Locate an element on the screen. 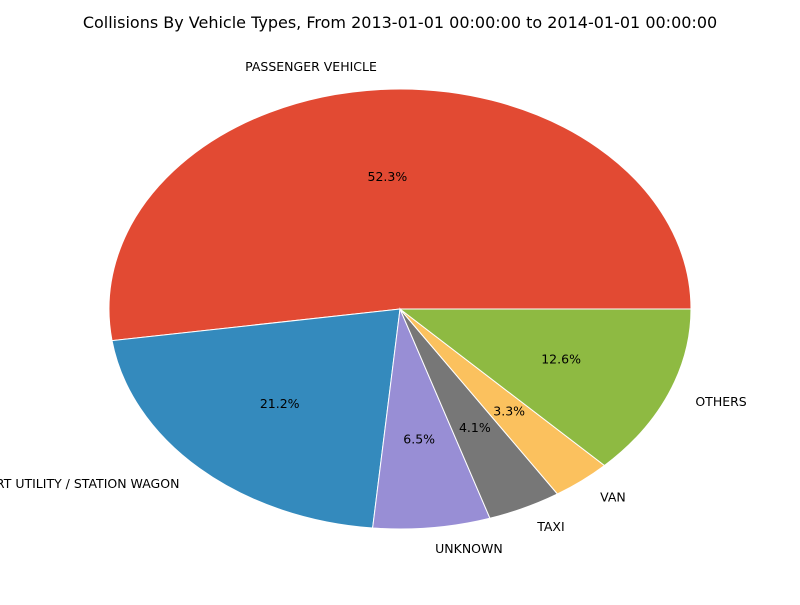 This screenshot has height=605, width=800. pie-slice-others is located at coordinates (545, 387).